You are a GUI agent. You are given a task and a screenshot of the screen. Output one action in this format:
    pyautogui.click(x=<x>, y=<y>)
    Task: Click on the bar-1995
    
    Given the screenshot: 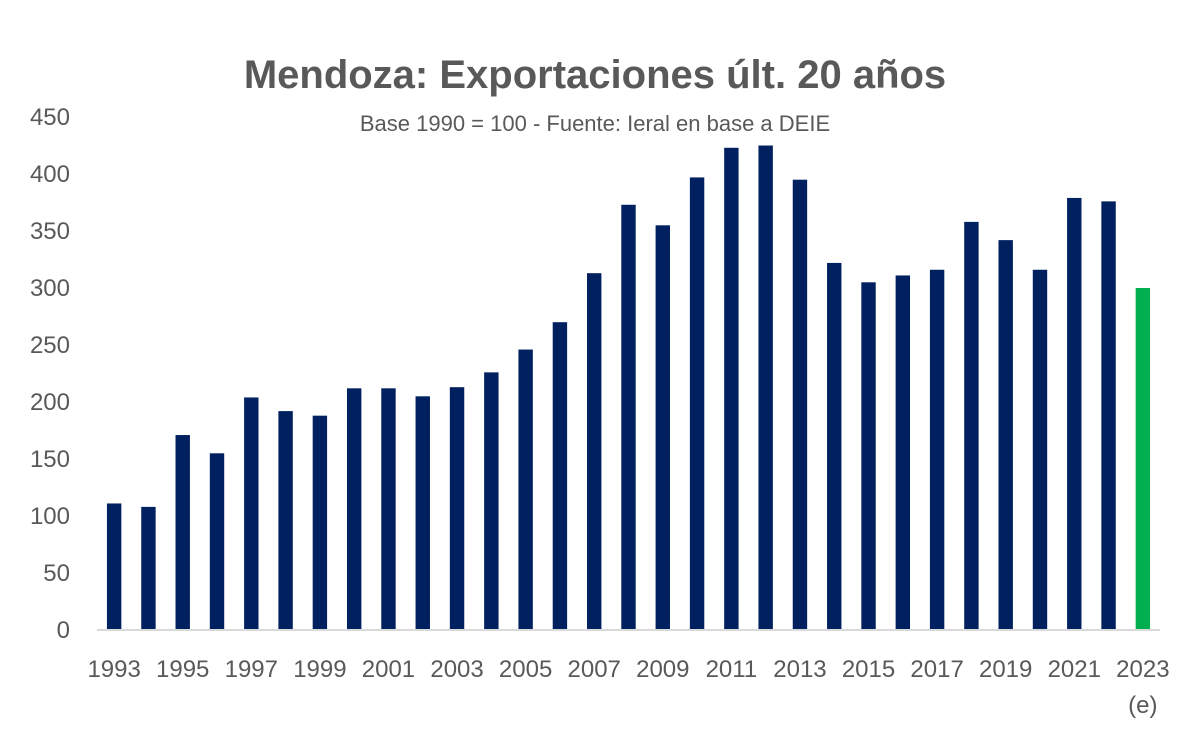 What is the action you would take?
    pyautogui.click(x=182, y=532)
    